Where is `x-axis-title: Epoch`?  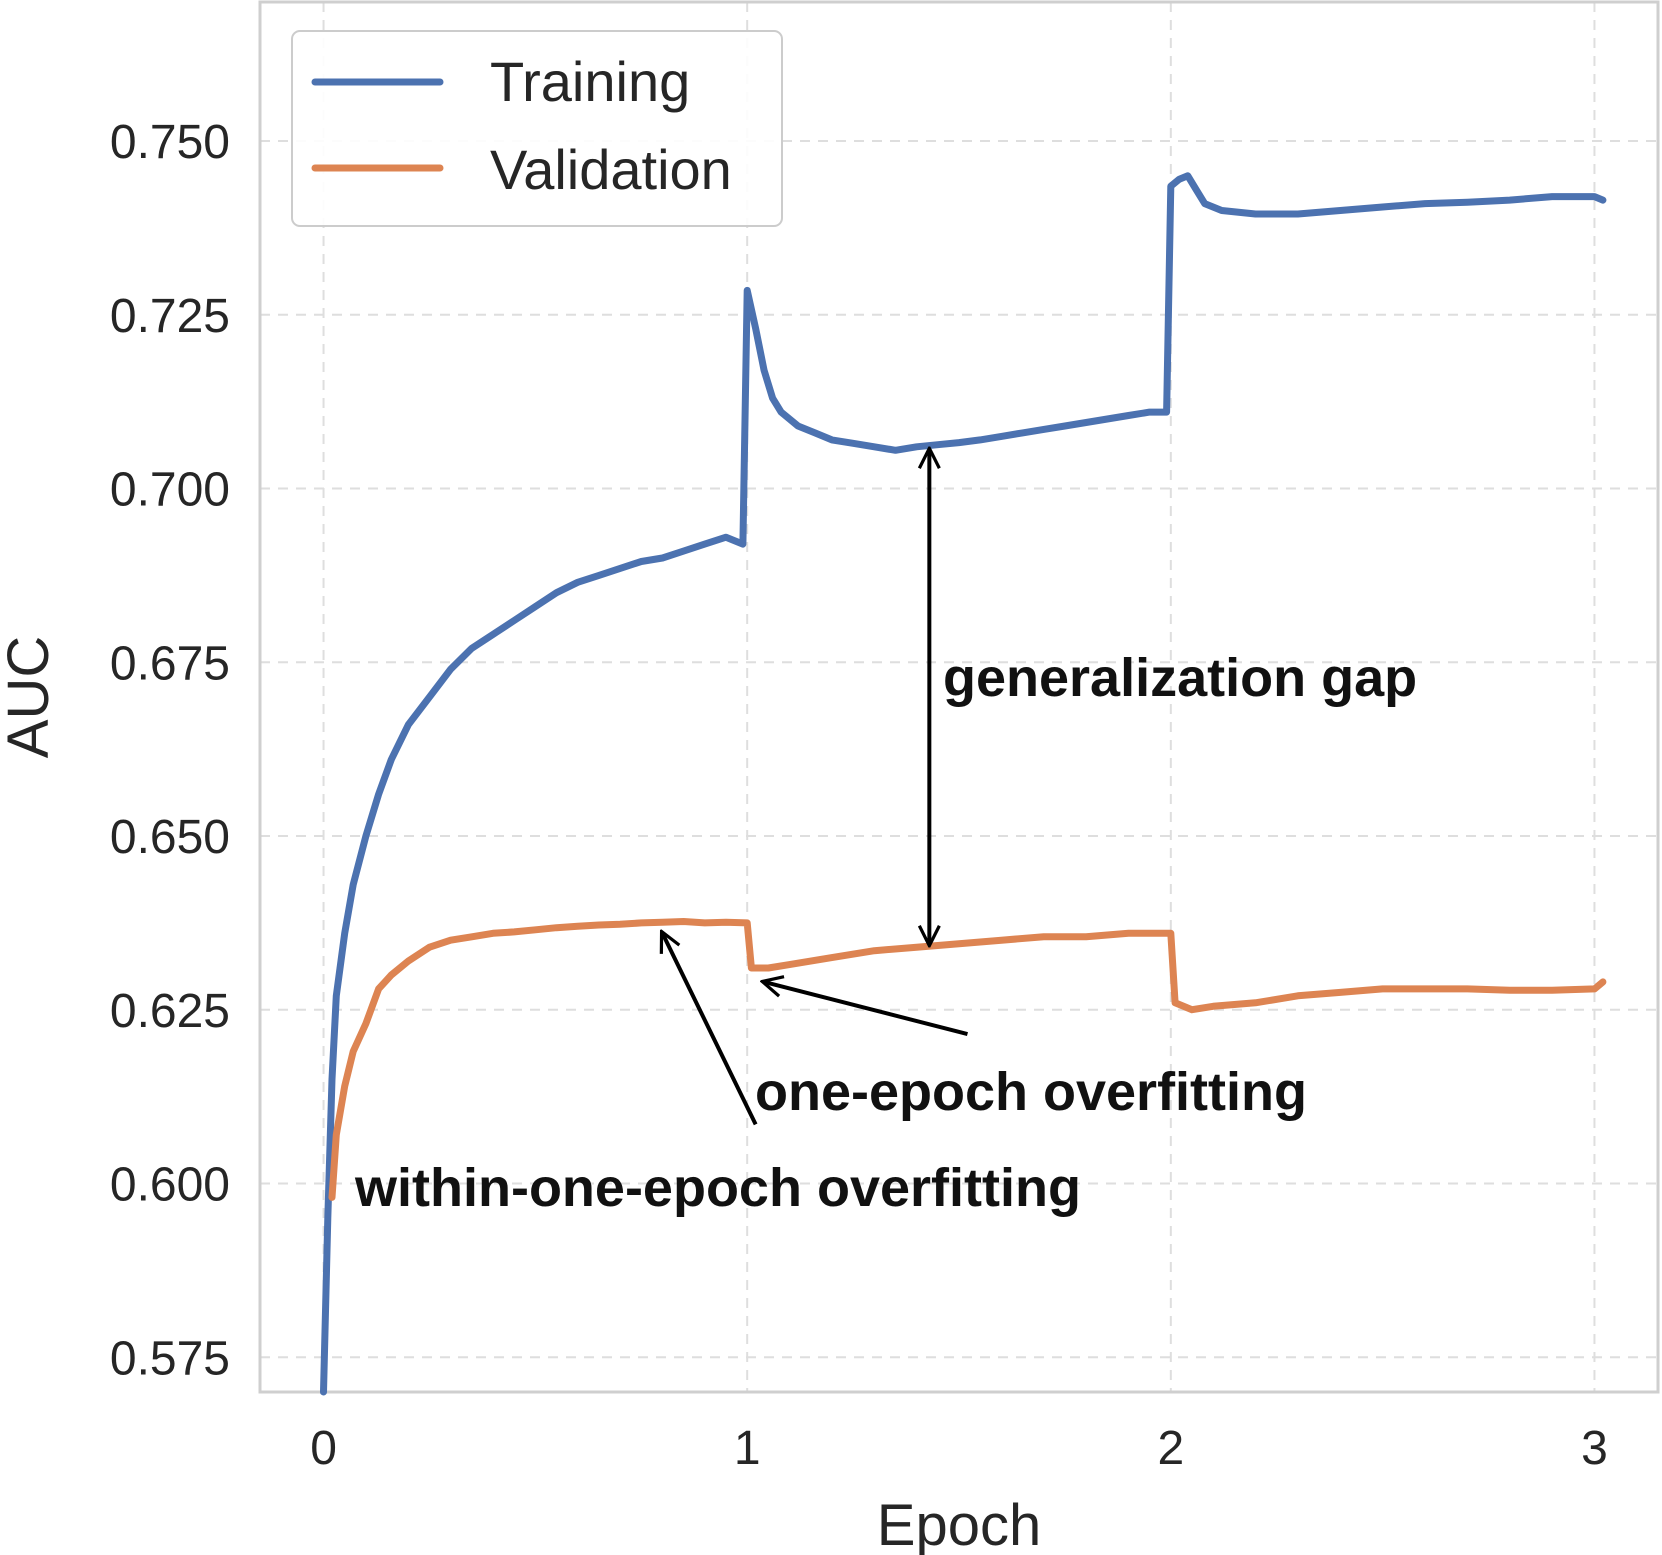 x-axis-title: Epoch is located at coordinates (959, 1524).